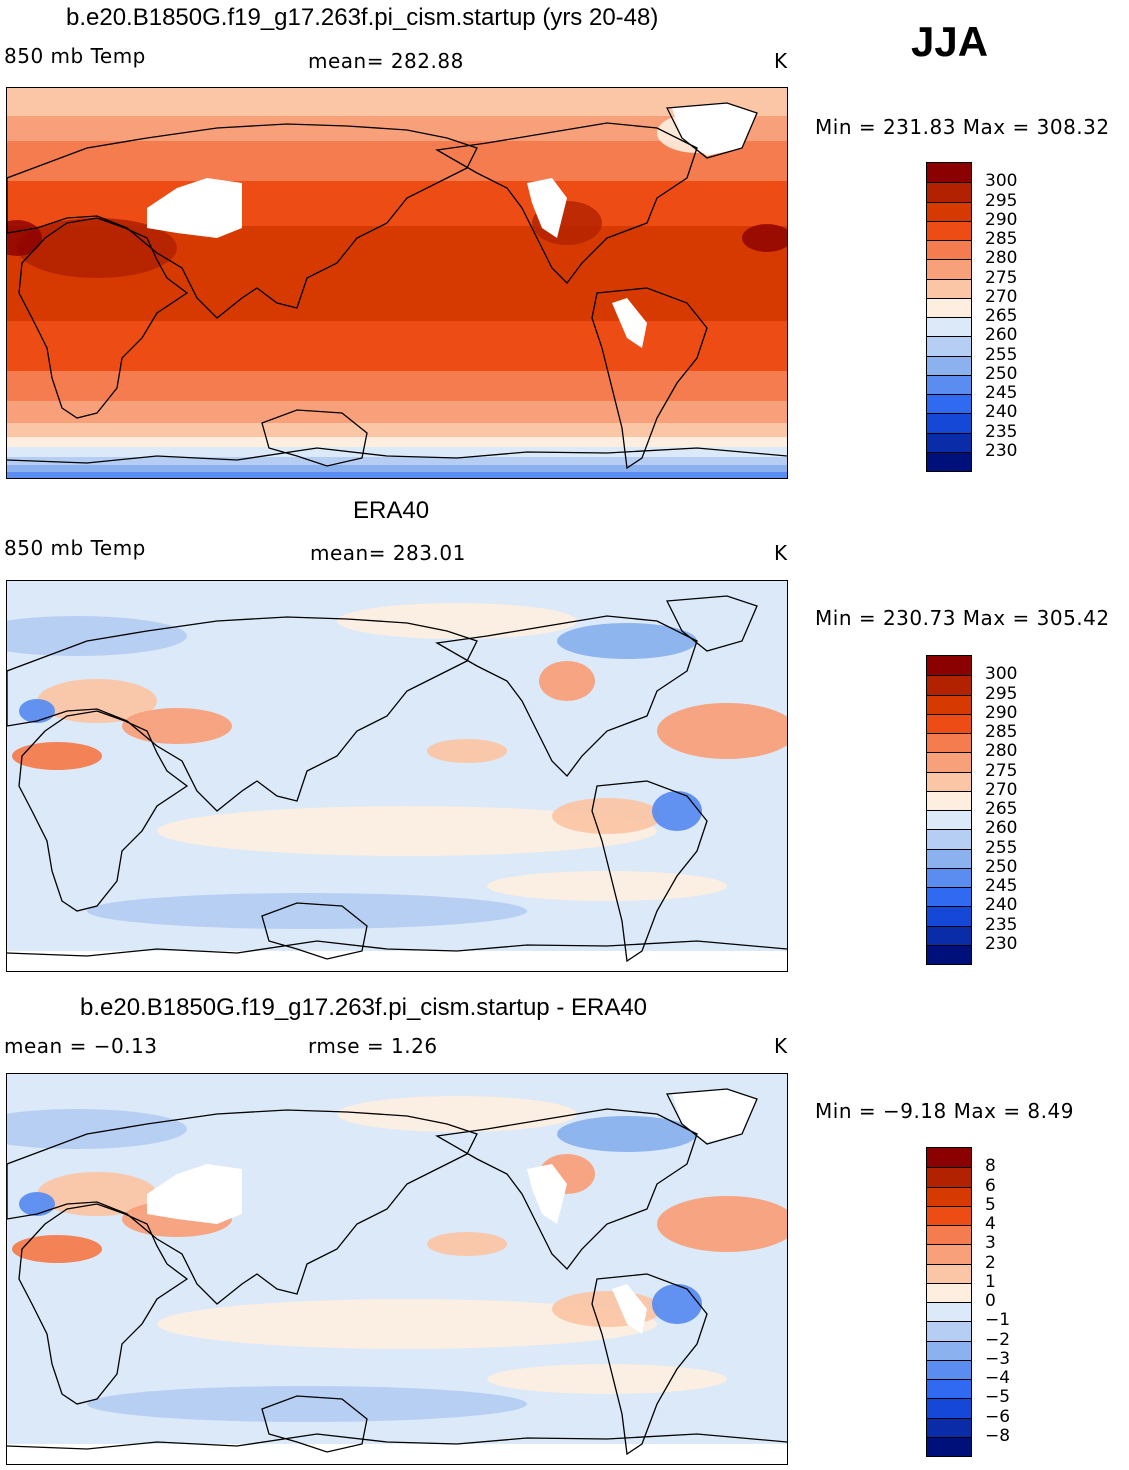 The width and height of the screenshot is (1129, 1470). What do you see at coordinates (1001, 905) in the screenshot?
I see `colorbar-label: 240` at bounding box center [1001, 905].